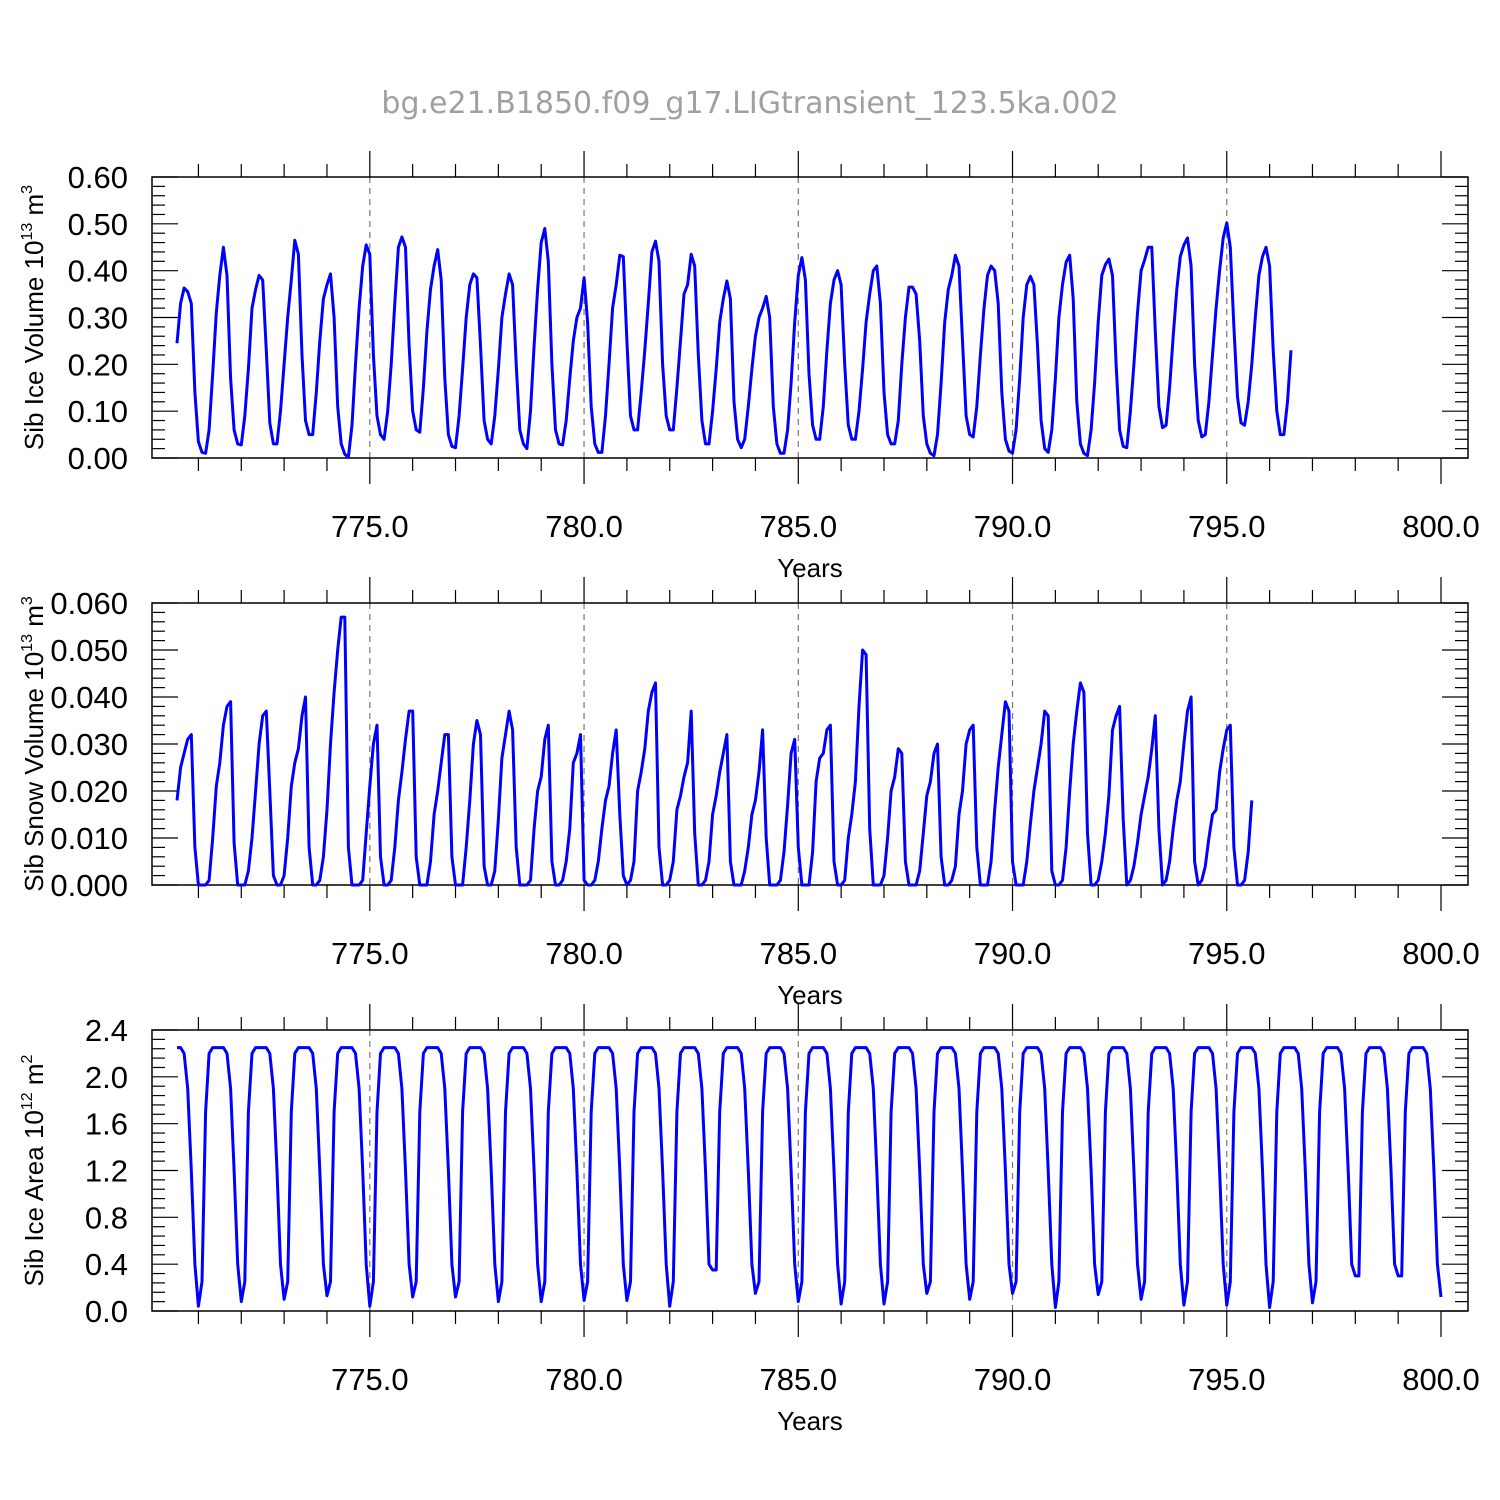 This screenshot has width=1500, height=1500. I want to click on y-tick-label: 0.40, so click(98, 271).